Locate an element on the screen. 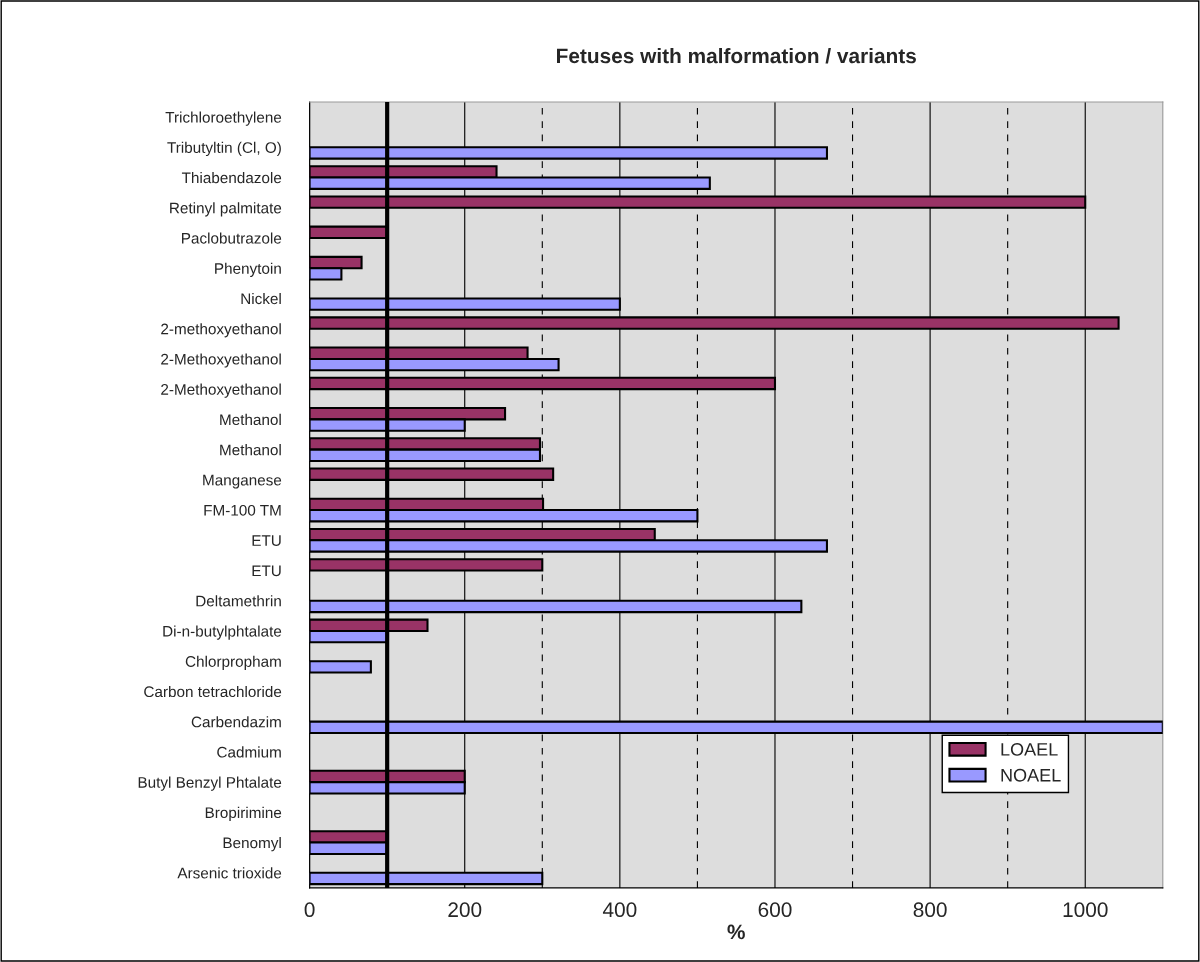 This screenshot has width=1200, height=962. chart-title: Fetuses with malformation / variants is located at coordinates (736, 55).